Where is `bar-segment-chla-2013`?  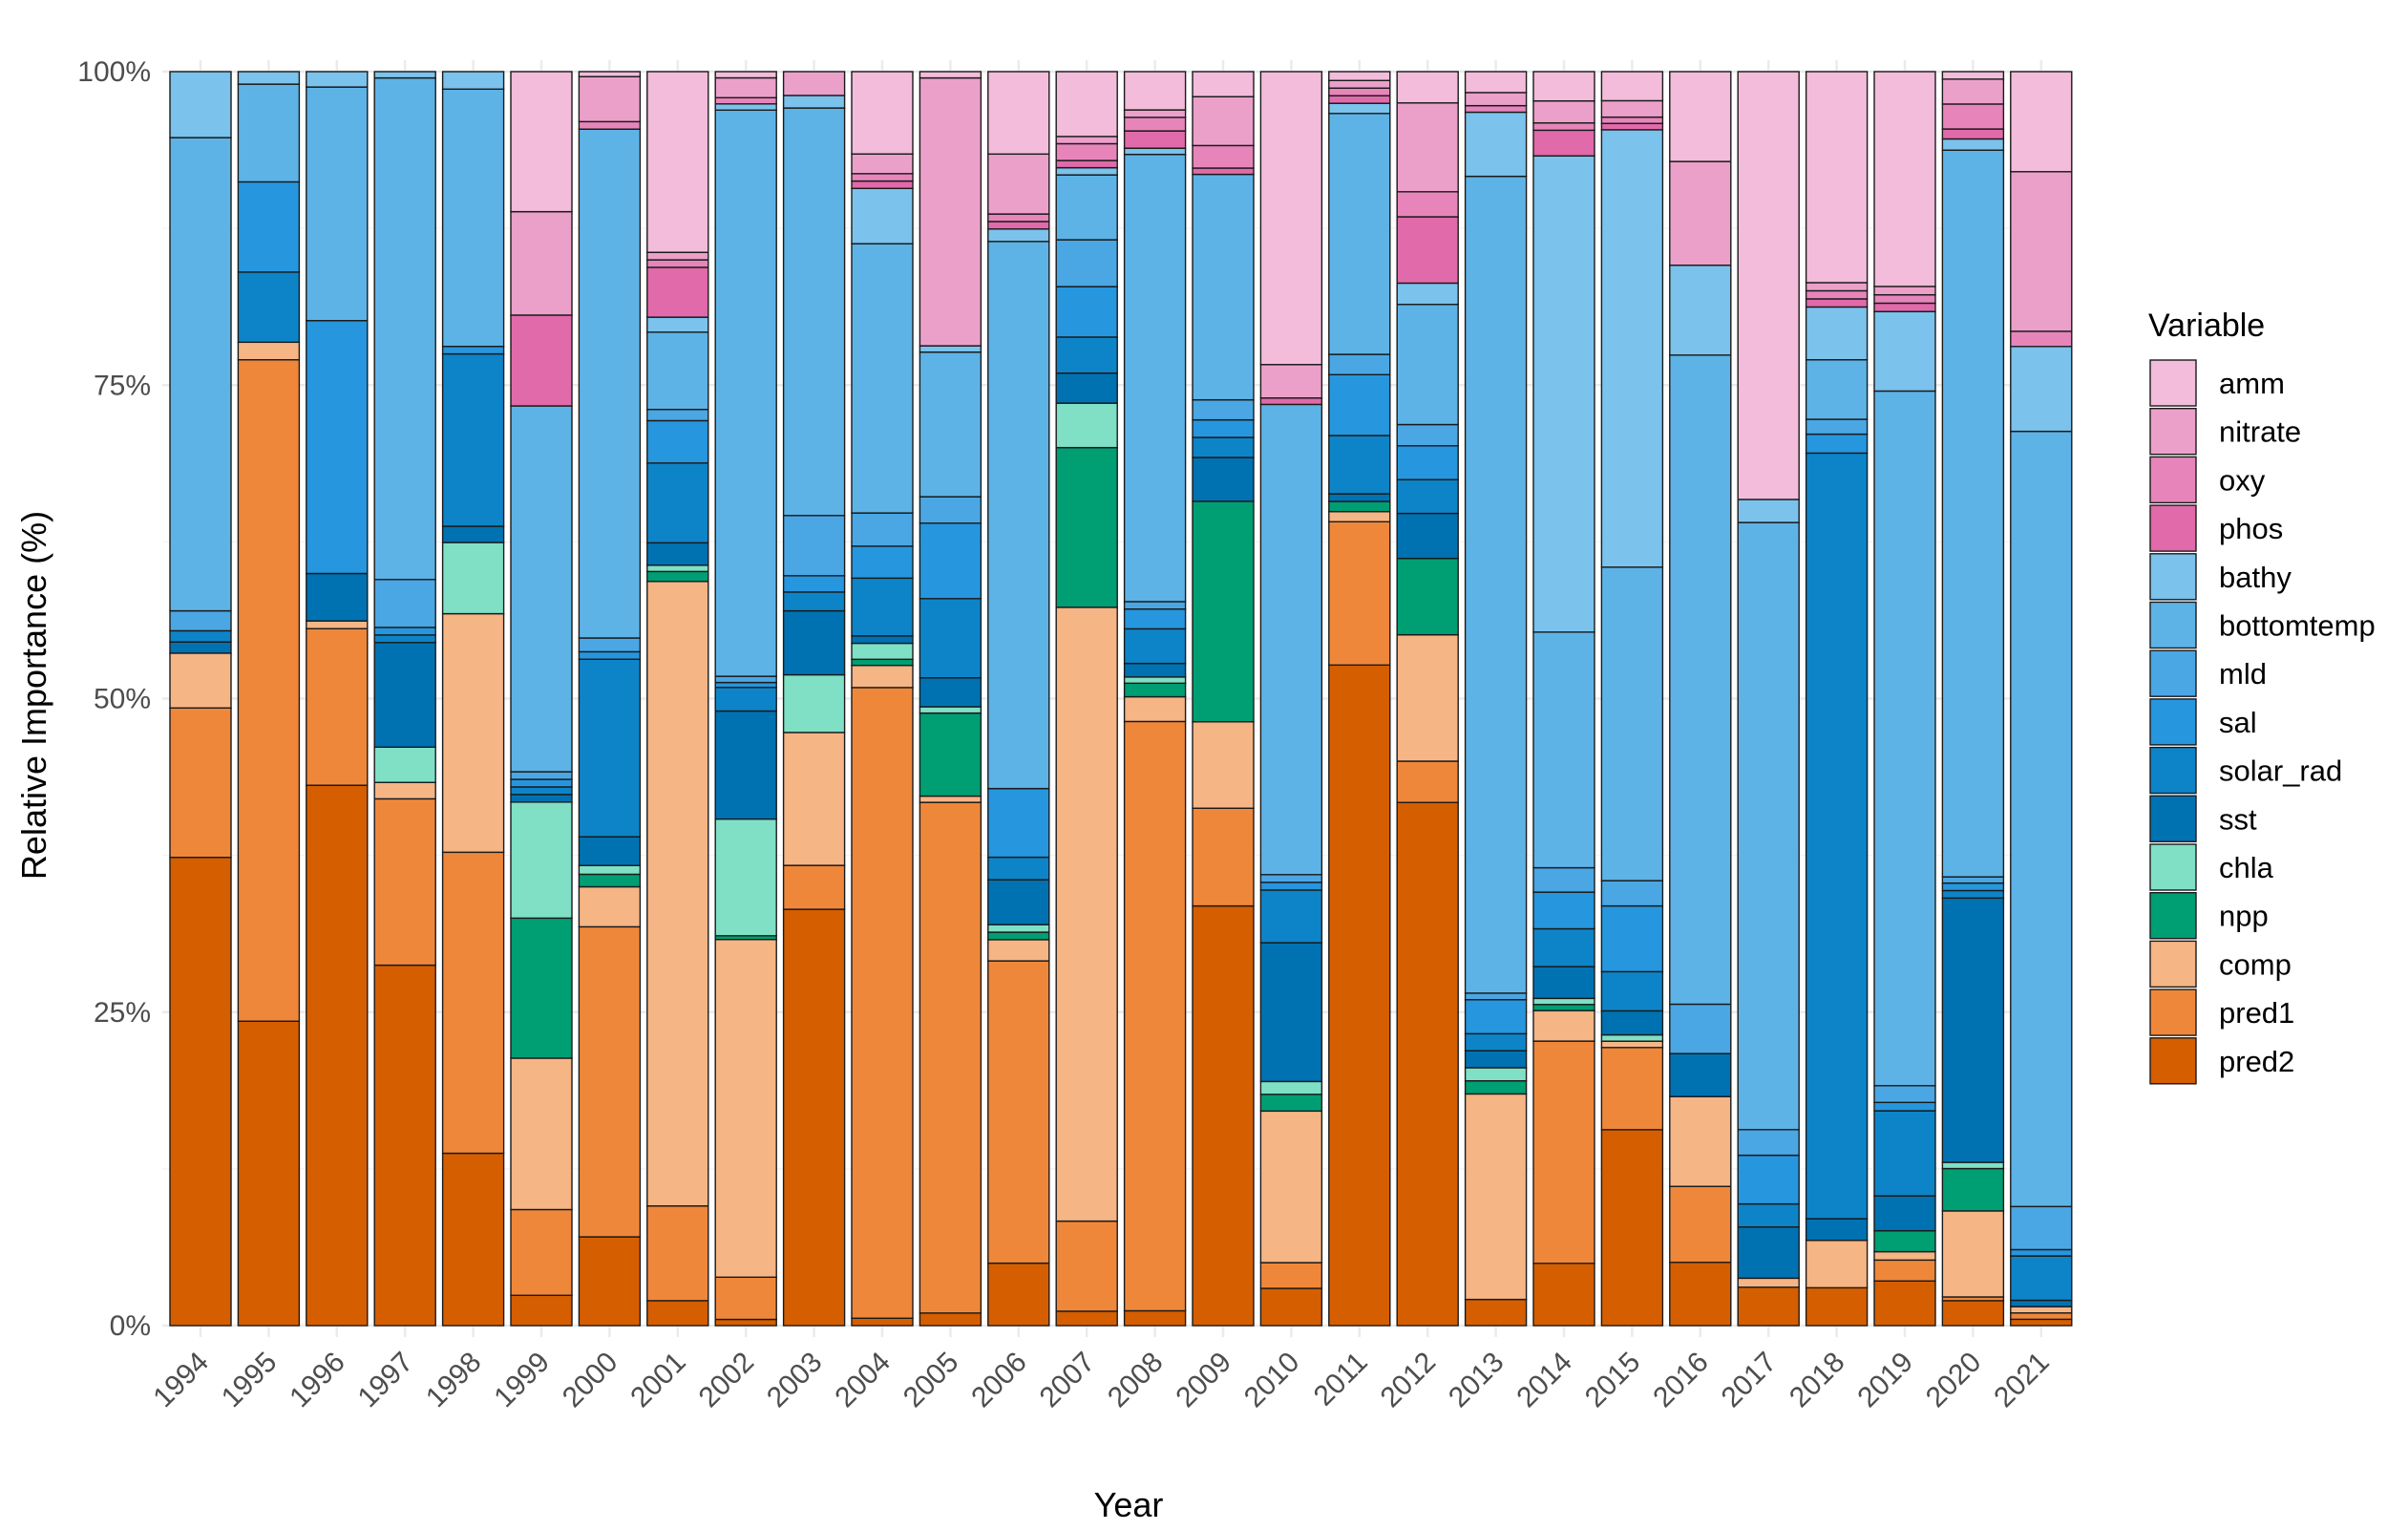 bar-segment-chla-2013 is located at coordinates (1496, 1075).